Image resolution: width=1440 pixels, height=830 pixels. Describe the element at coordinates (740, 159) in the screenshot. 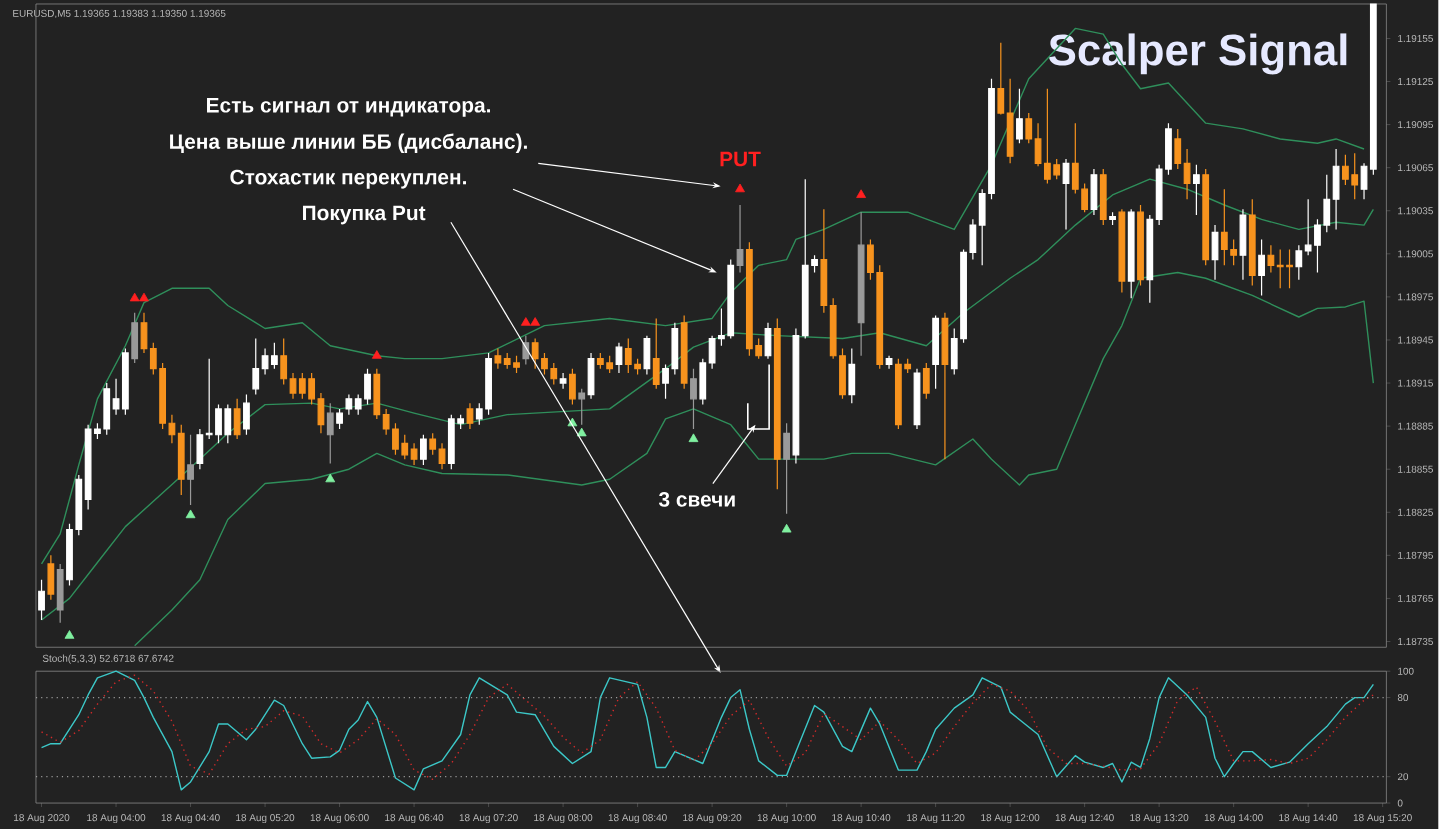

I see `annotation: PUT` at that location.